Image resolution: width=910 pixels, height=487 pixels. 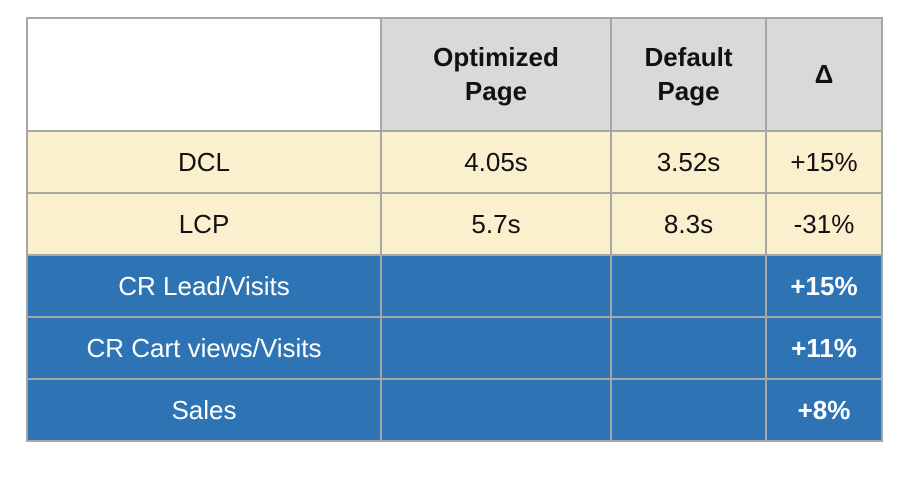 I want to click on col-header-default-page-label: Default Page, so click(x=688, y=73).